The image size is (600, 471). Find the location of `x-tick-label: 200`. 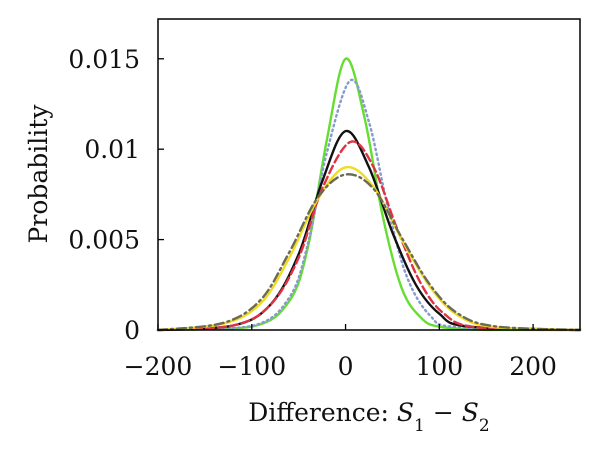

x-tick-label: 200 is located at coordinates (533, 366).